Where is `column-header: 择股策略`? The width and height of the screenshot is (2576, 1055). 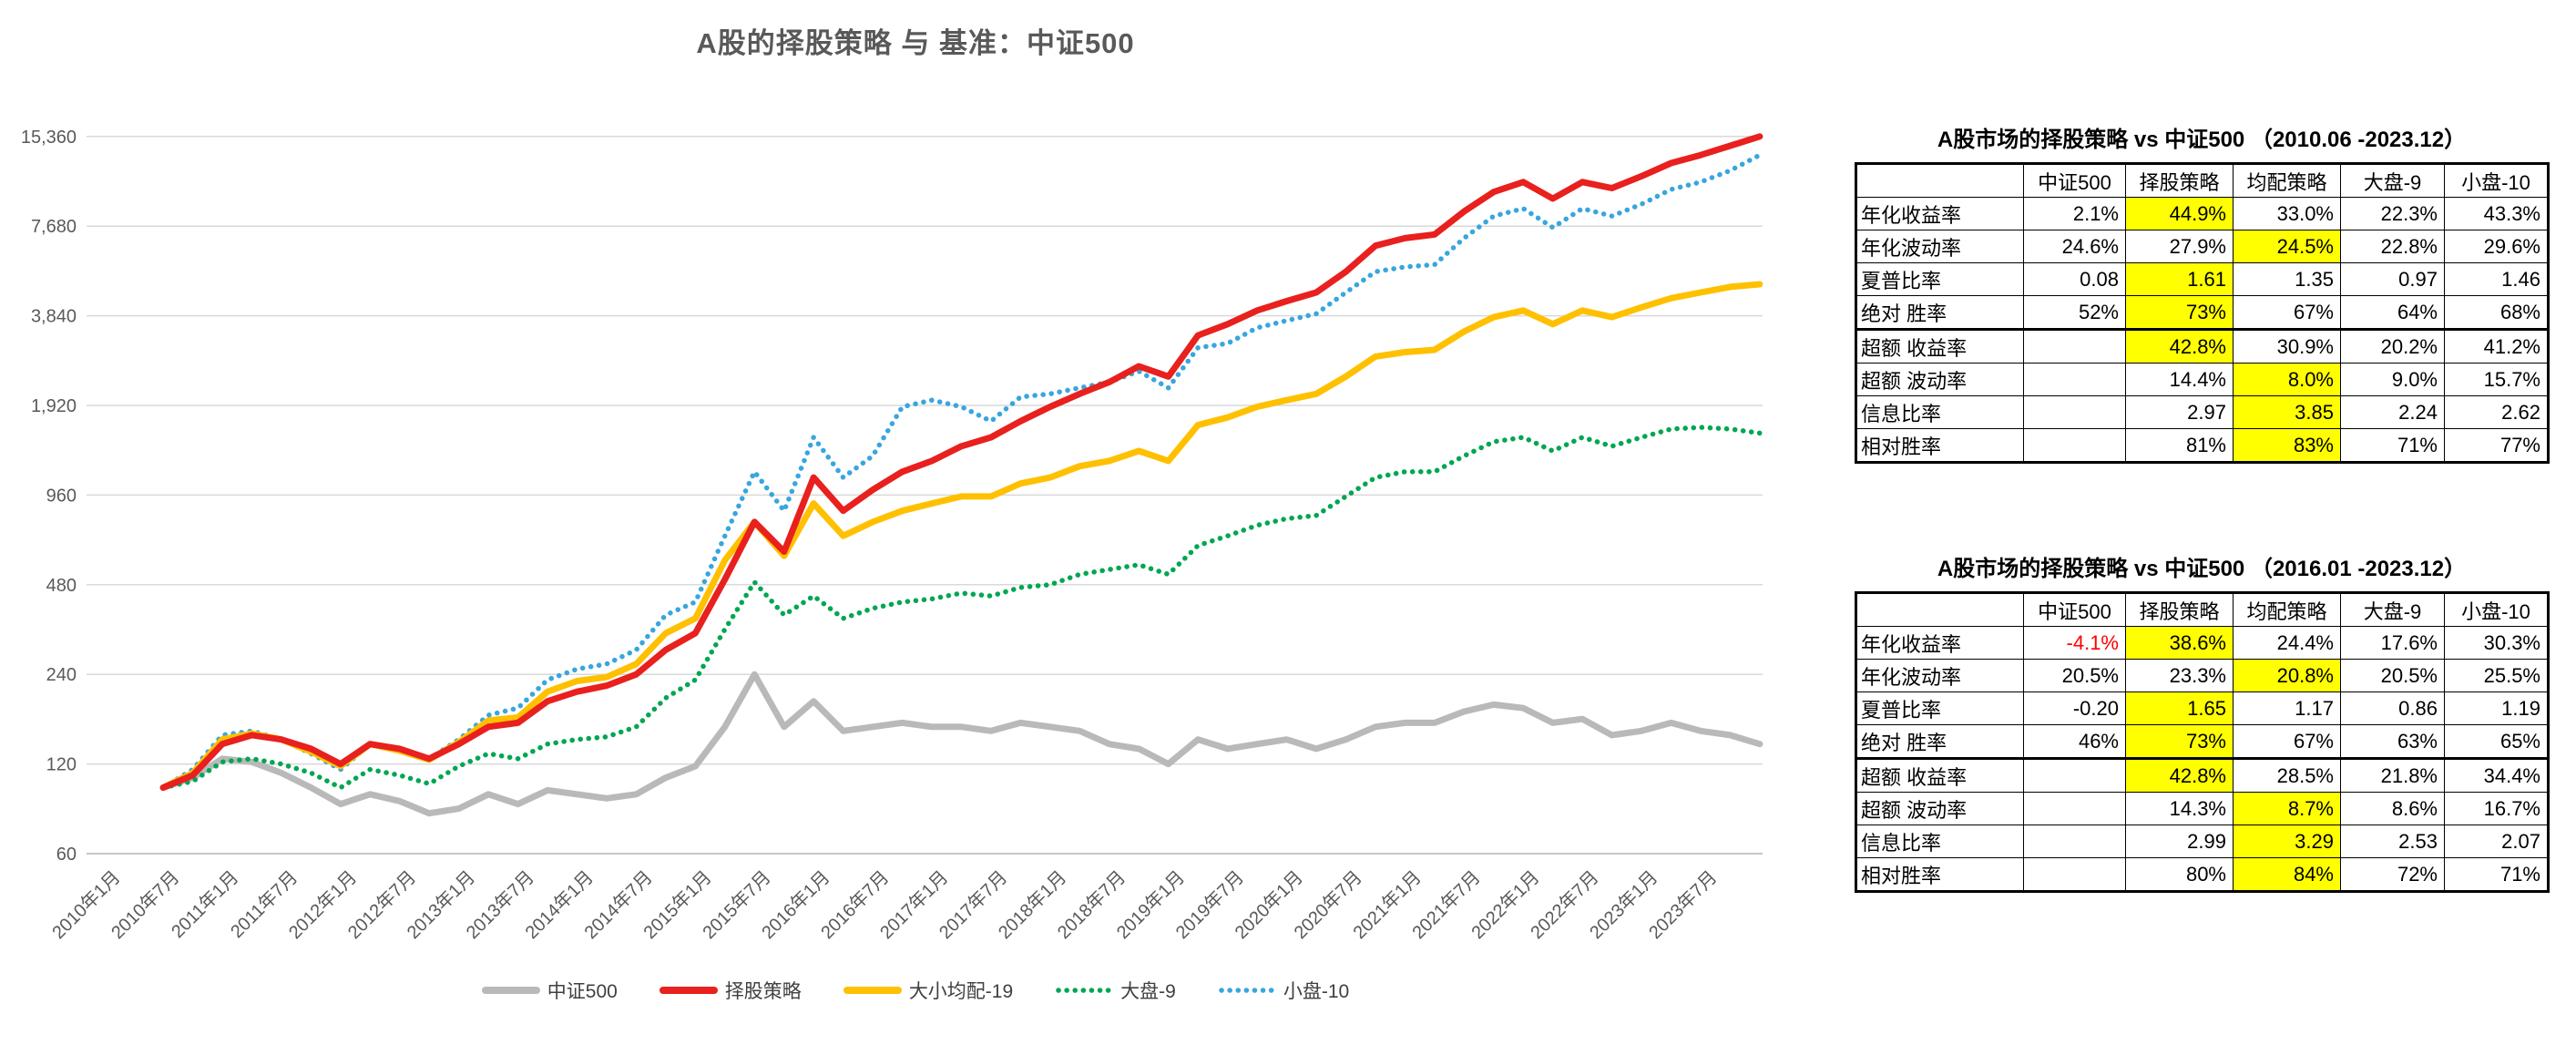 column-header: 择股策略 is located at coordinates (2179, 609).